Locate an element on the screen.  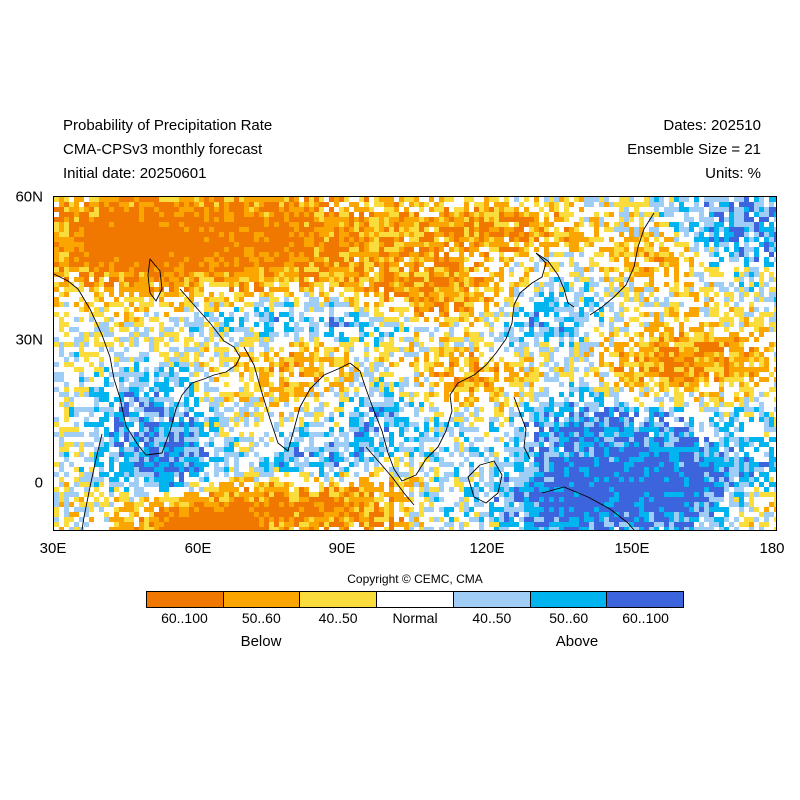
forecast-dates: Dates: 202510 is located at coordinates (712, 125).